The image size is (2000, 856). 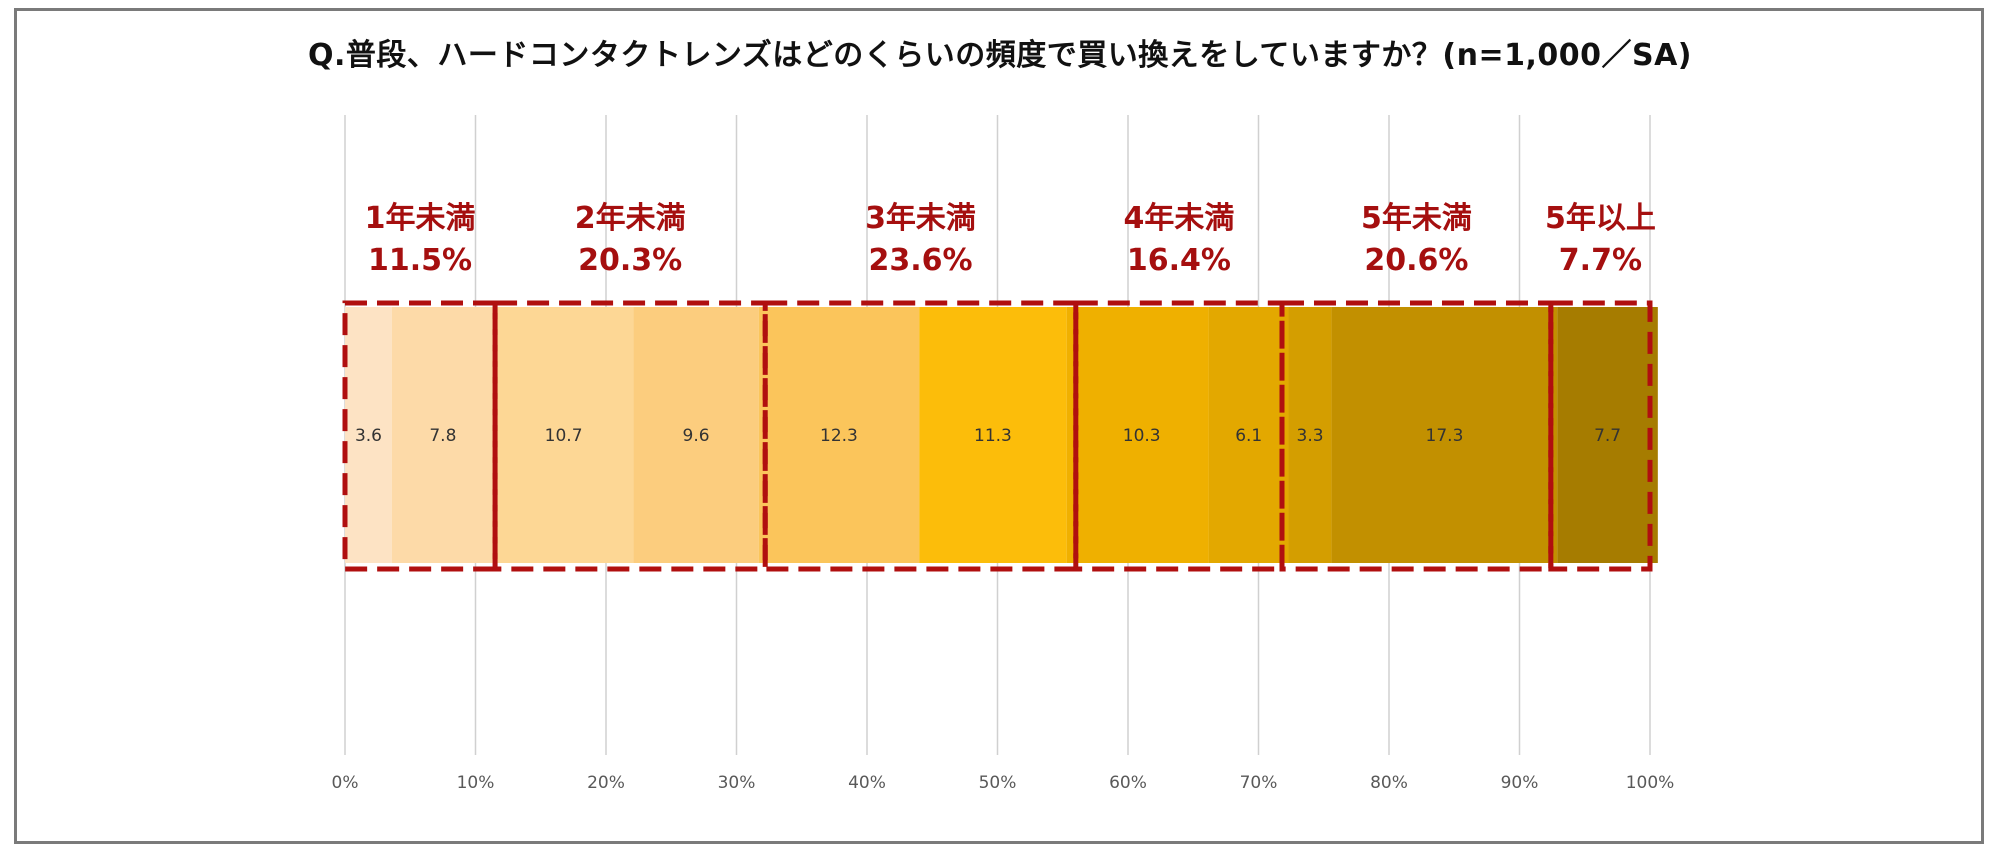 I want to click on x-tick-label: 40%, so click(x=867, y=783).